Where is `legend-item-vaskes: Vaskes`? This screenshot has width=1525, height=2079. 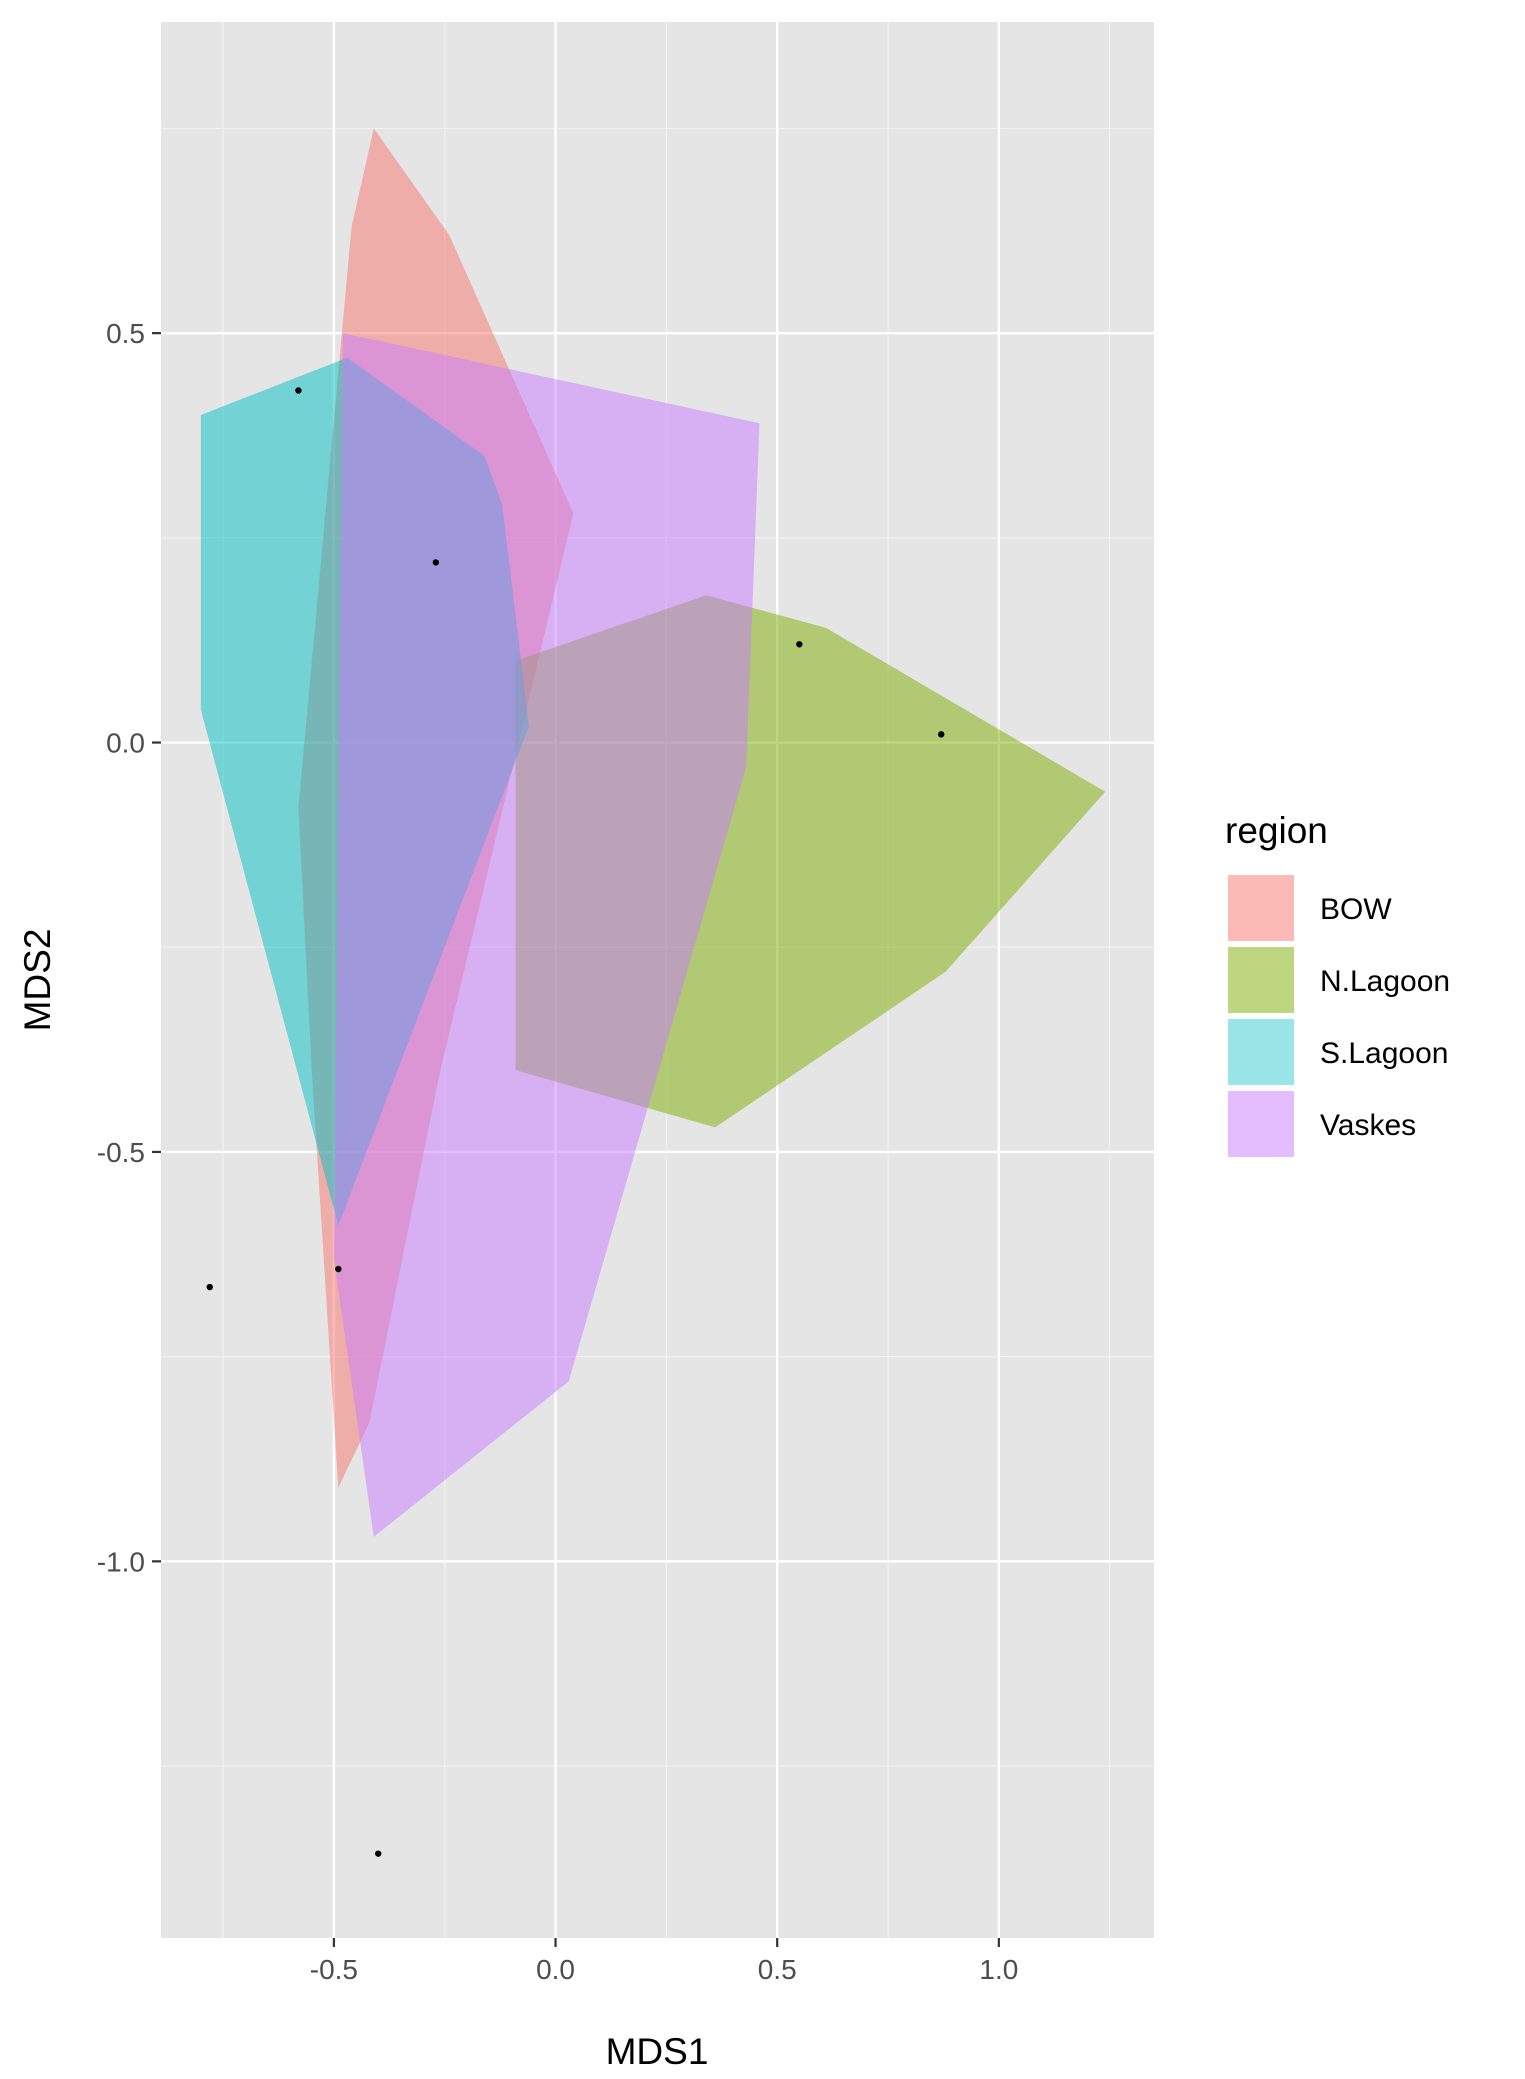
legend-item-vaskes: Vaskes is located at coordinates (1322, 1124).